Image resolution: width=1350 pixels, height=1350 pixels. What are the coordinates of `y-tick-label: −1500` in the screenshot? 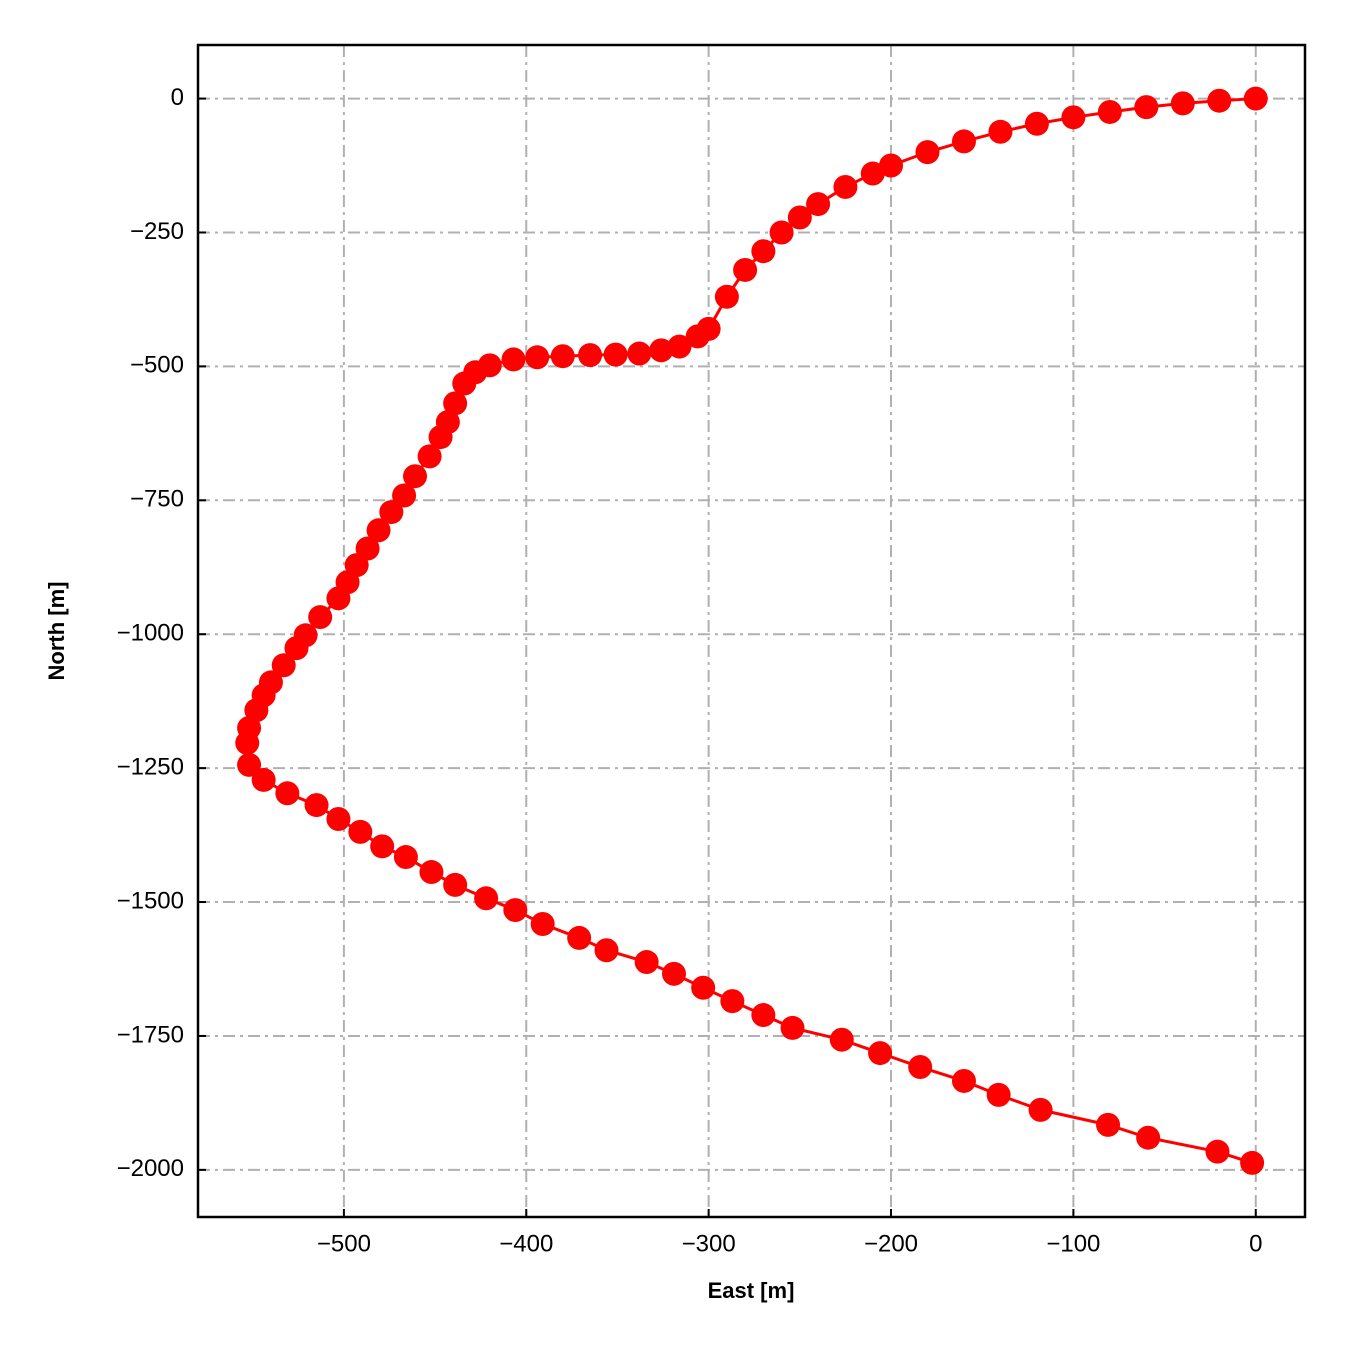 It's located at (150, 900).